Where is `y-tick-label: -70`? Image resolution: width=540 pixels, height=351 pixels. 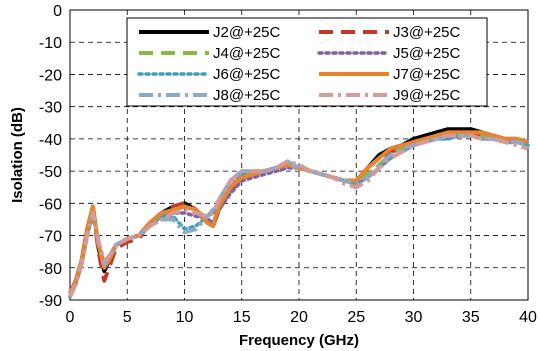
y-tick-label: -70 is located at coordinates (50, 237).